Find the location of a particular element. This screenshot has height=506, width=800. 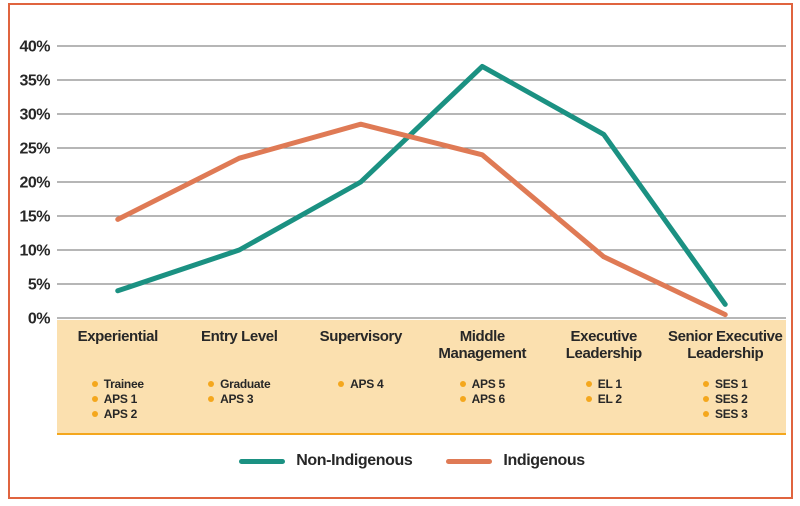

category-column: Middle Management APS 5 APS 6 is located at coordinates (483, 376).